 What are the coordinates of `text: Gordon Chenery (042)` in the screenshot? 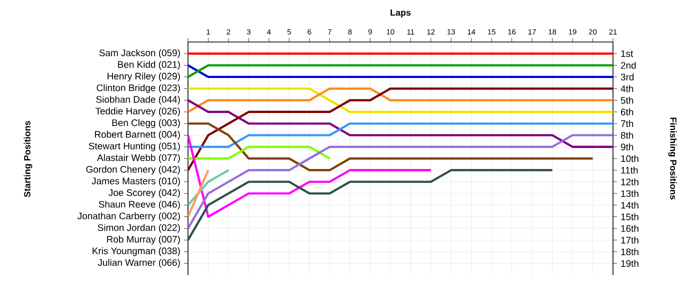 It's located at (133, 170).